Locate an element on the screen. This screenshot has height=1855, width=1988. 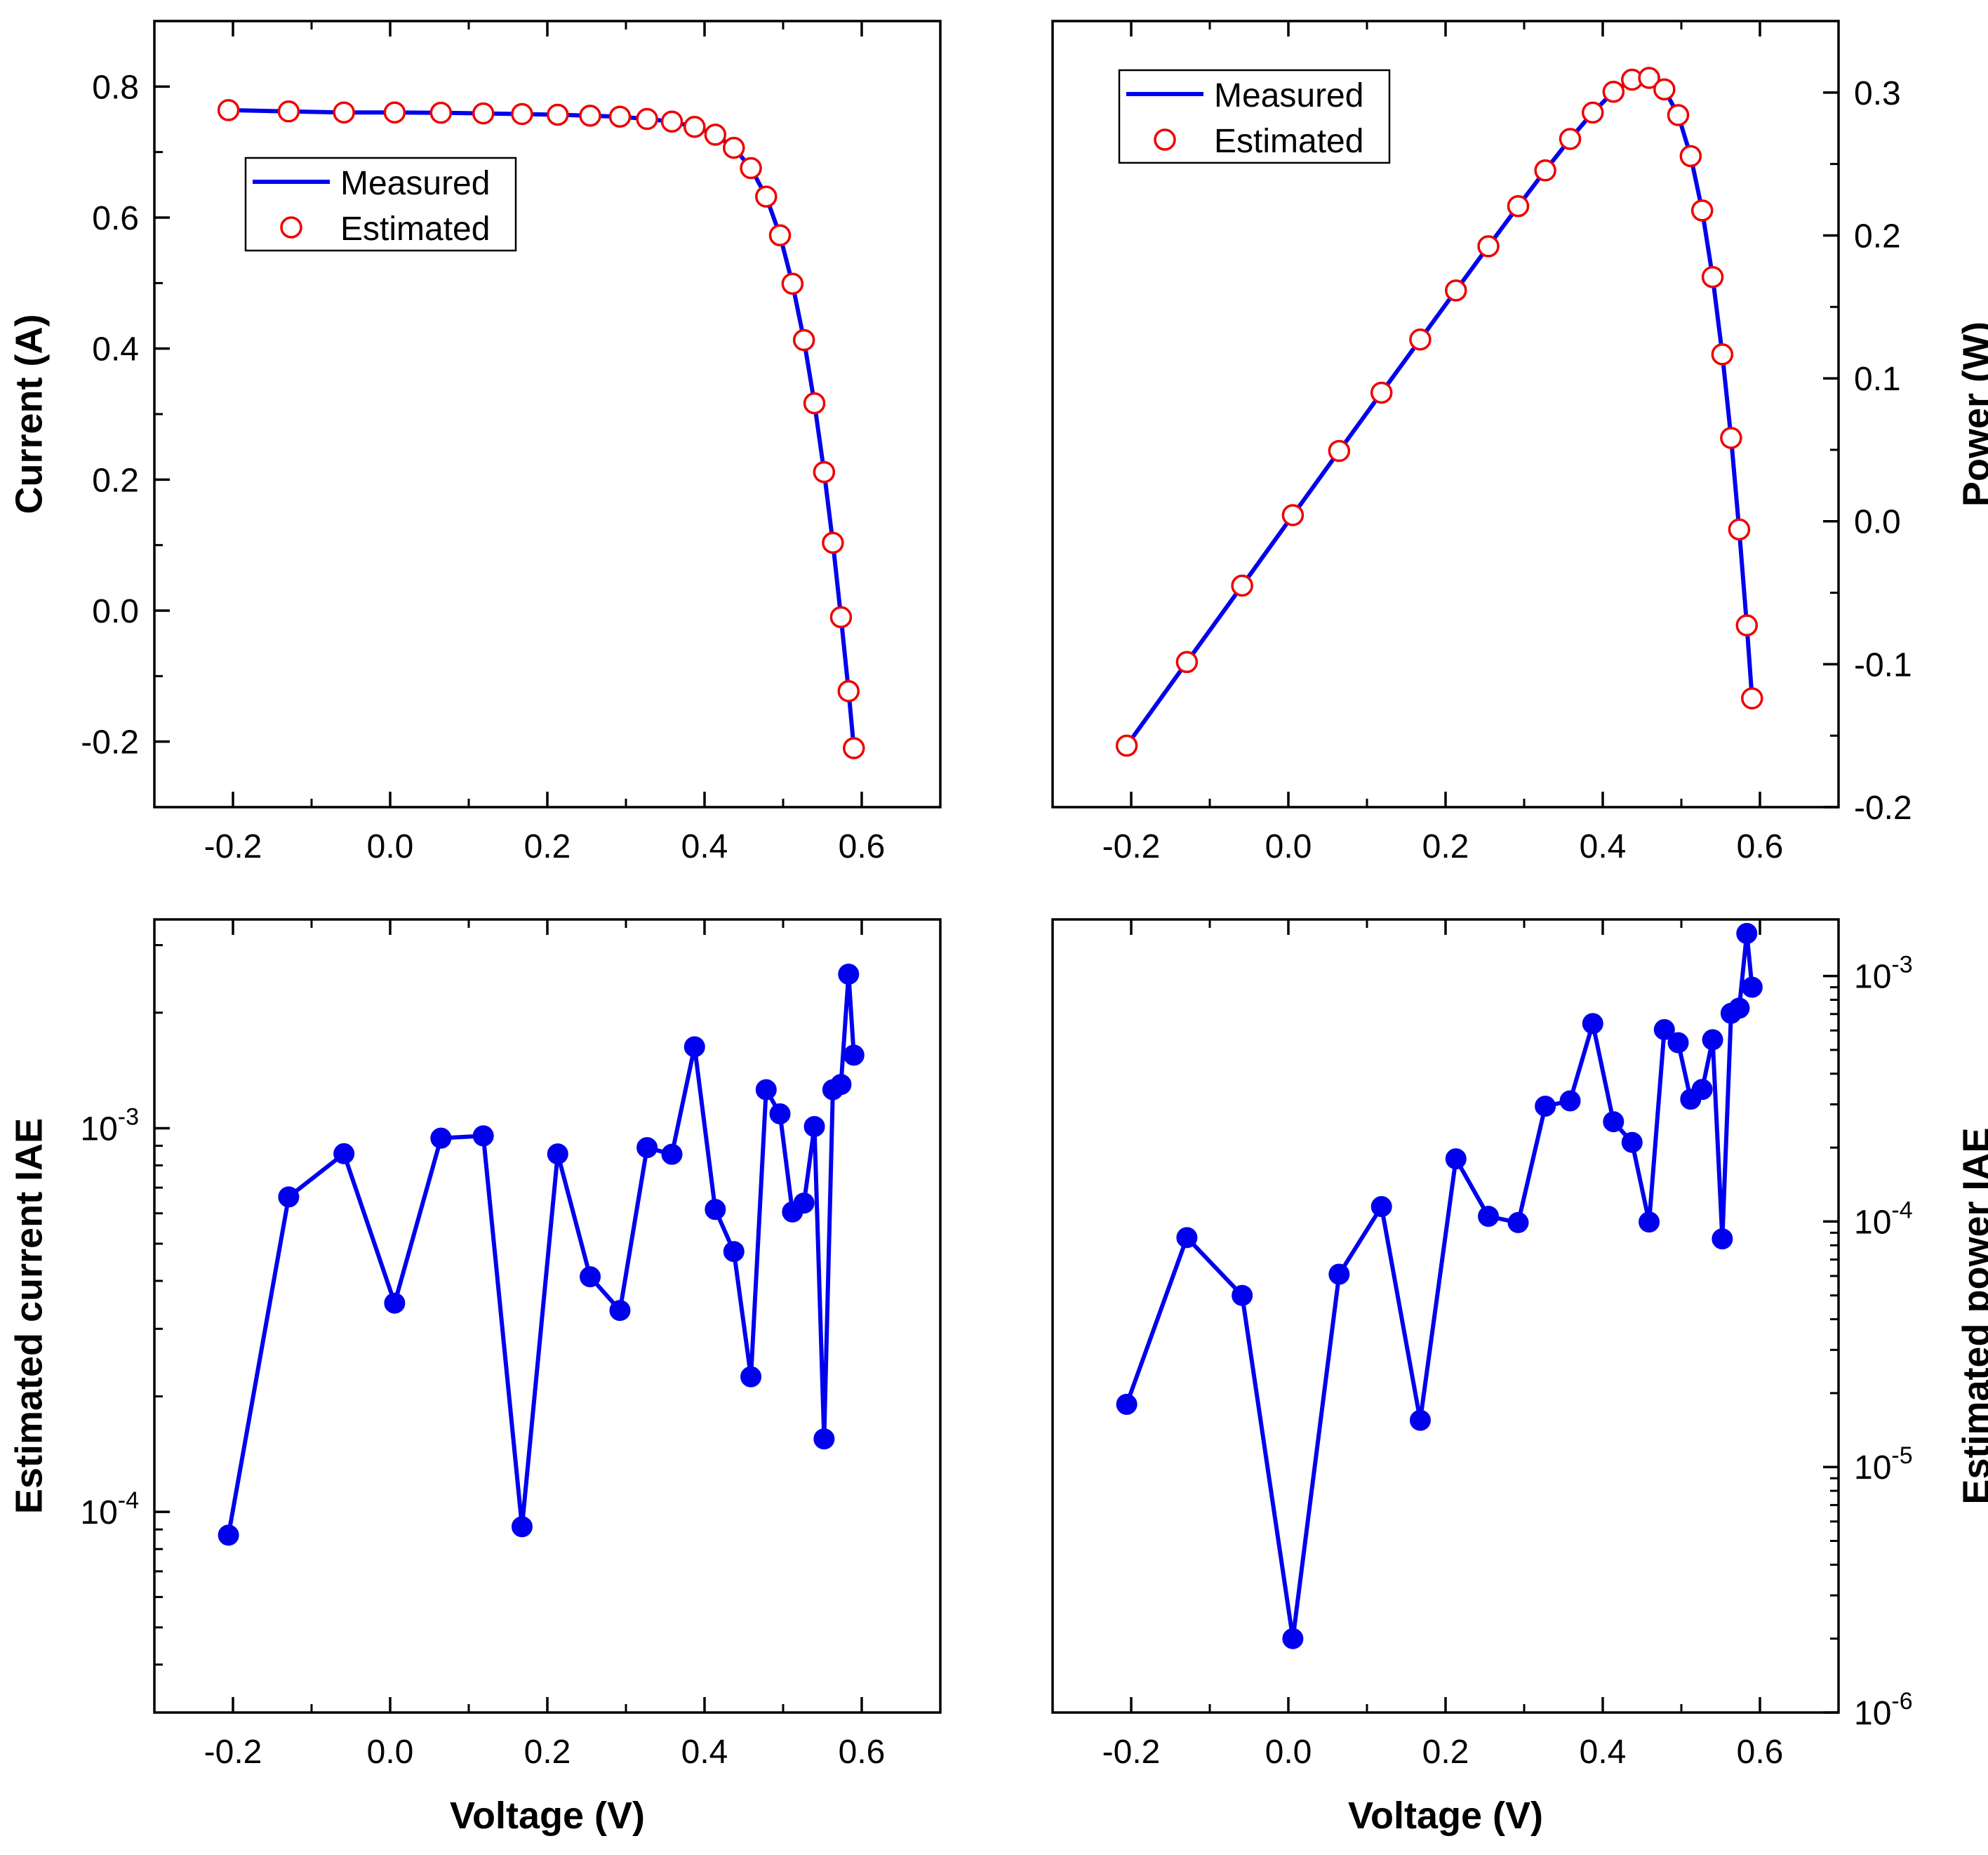
y-tick-label: 0.1 is located at coordinates (1877, 379).